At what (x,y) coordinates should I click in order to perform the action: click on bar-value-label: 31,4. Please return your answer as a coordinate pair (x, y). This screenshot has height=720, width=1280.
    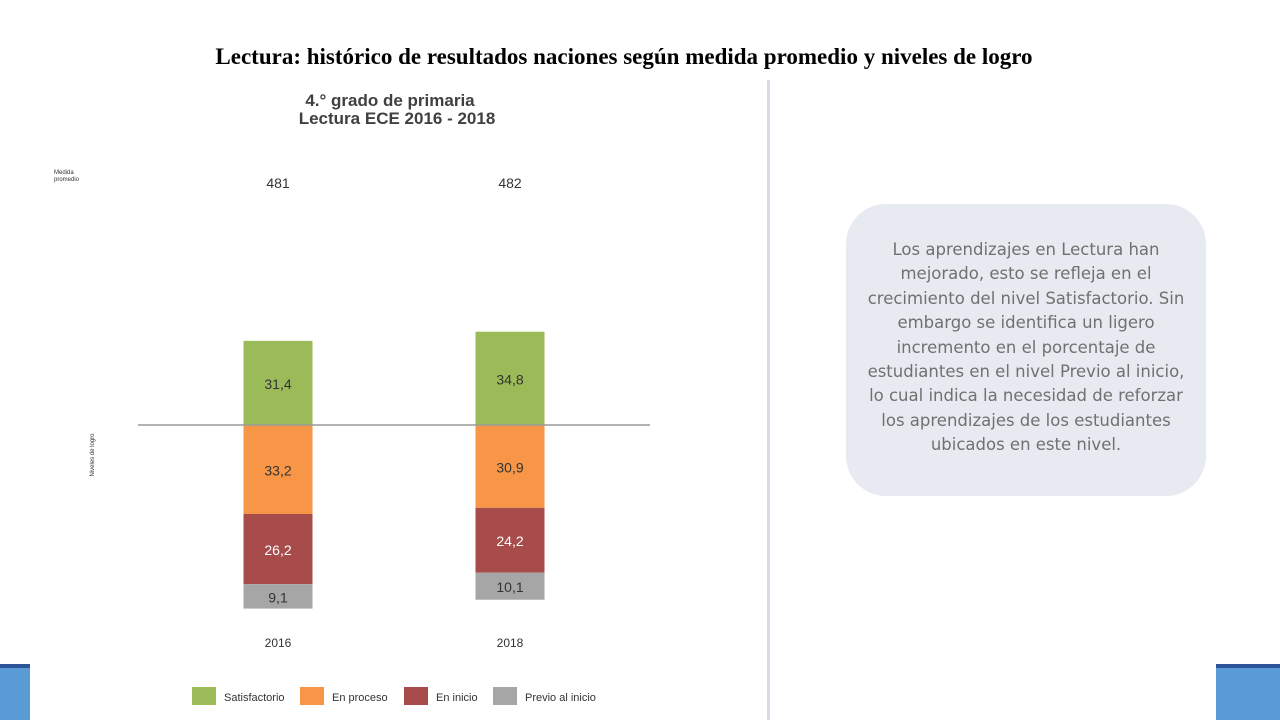
    Looking at the image, I should click on (277, 384).